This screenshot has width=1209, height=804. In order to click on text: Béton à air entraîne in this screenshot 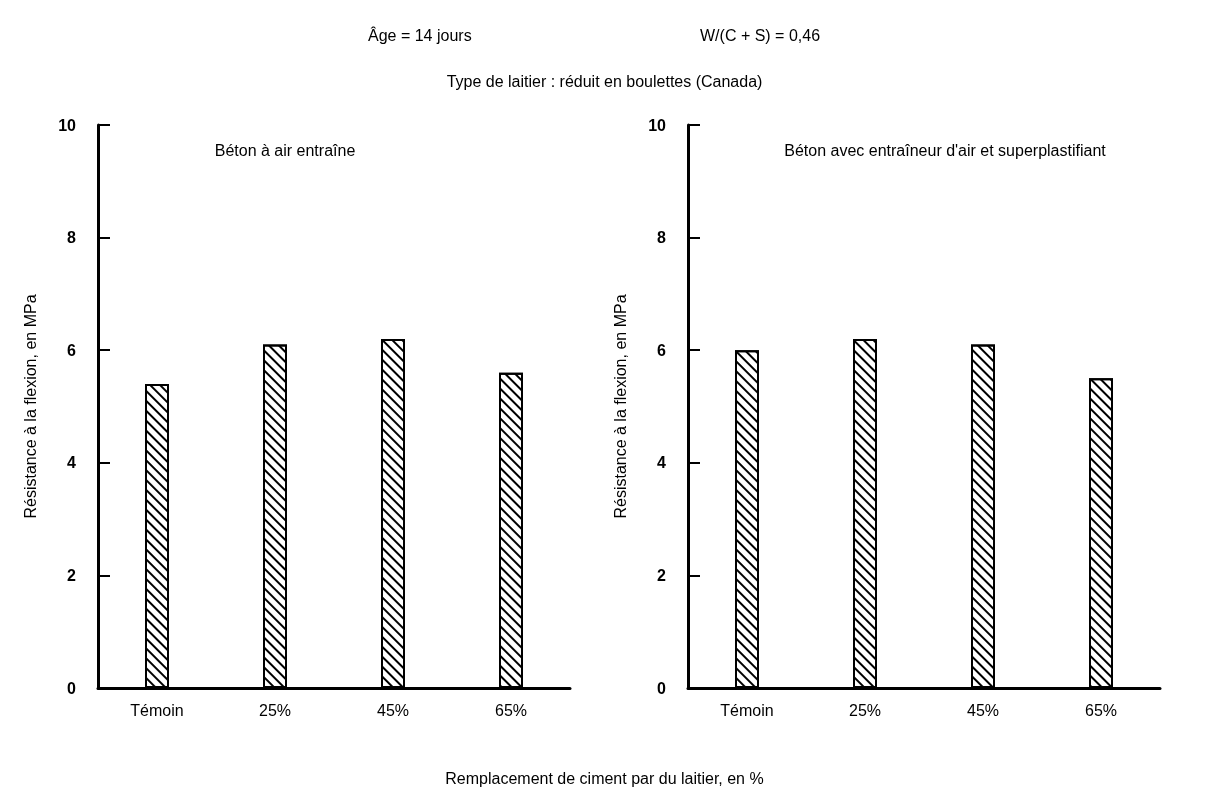, I will do `click(285, 150)`.